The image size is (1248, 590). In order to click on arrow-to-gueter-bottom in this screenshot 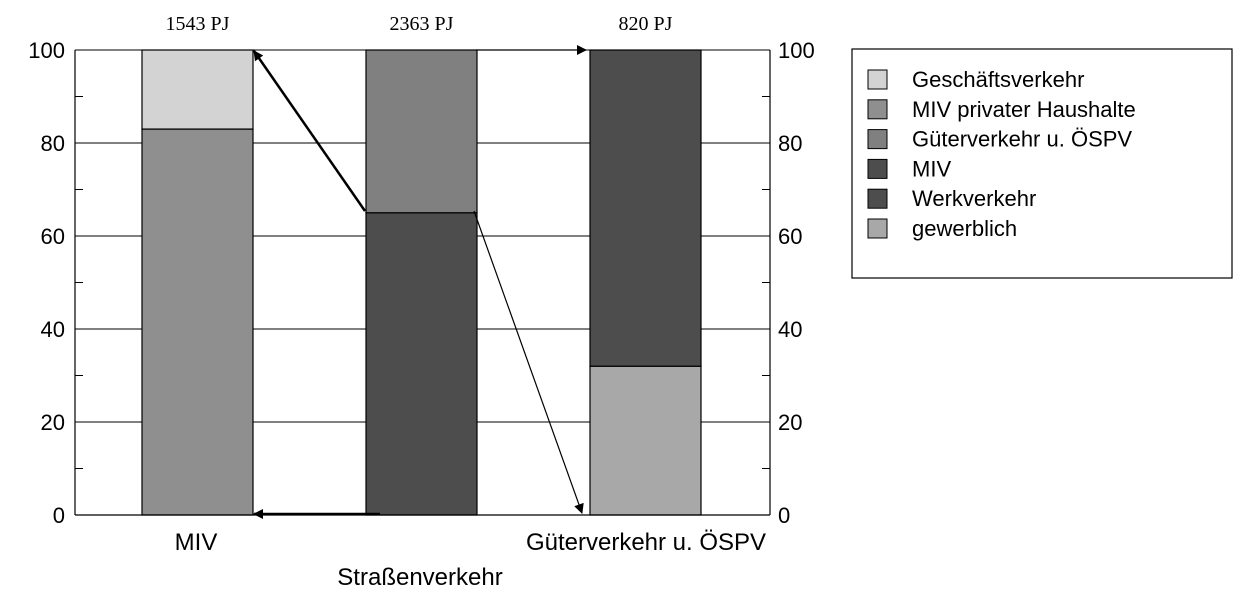, I will do `click(528, 362)`.